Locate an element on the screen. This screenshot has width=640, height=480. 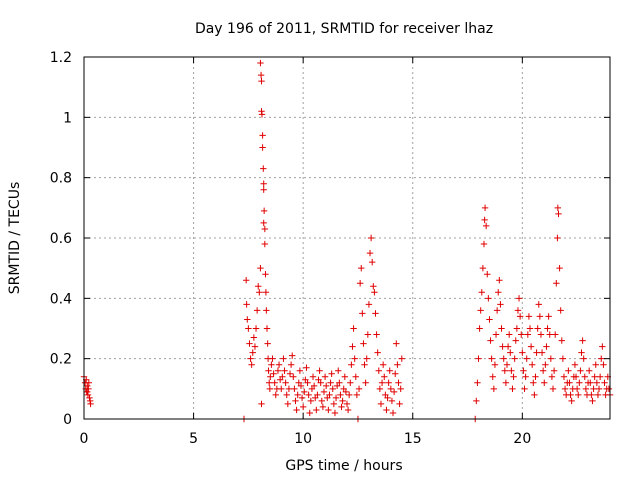
x-axis-label: GPS time / hours is located at coordinates (343, 466).